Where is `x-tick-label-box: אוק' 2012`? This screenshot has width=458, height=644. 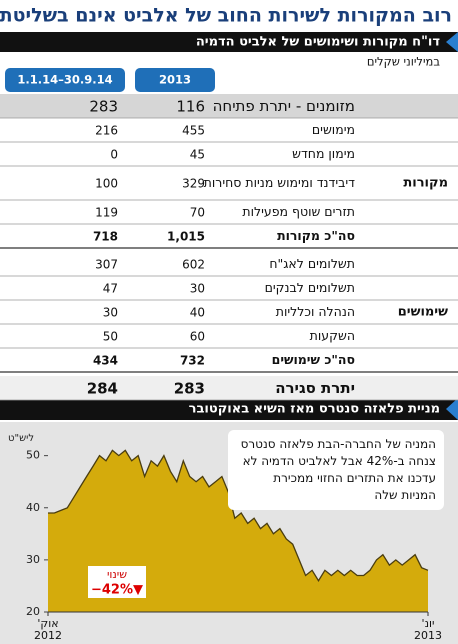 x-tick-label-box: אוק' 2012 is located at coordinates (48, 629).